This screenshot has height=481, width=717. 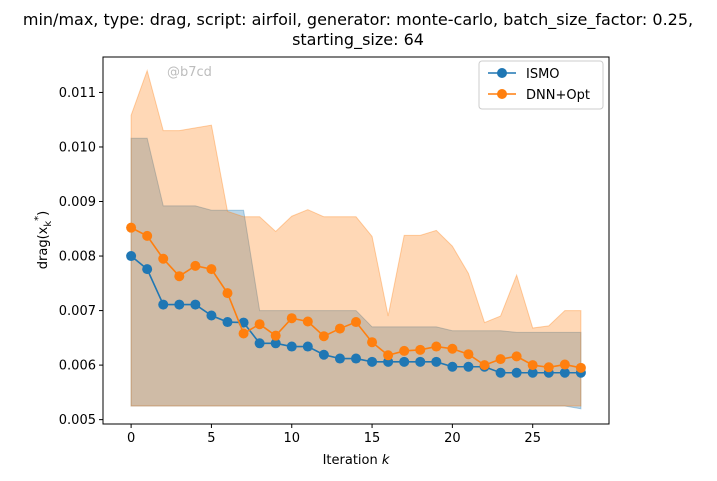 I want to click on chart-title-line2: starting_size: 64, so click(x=358, y=40).